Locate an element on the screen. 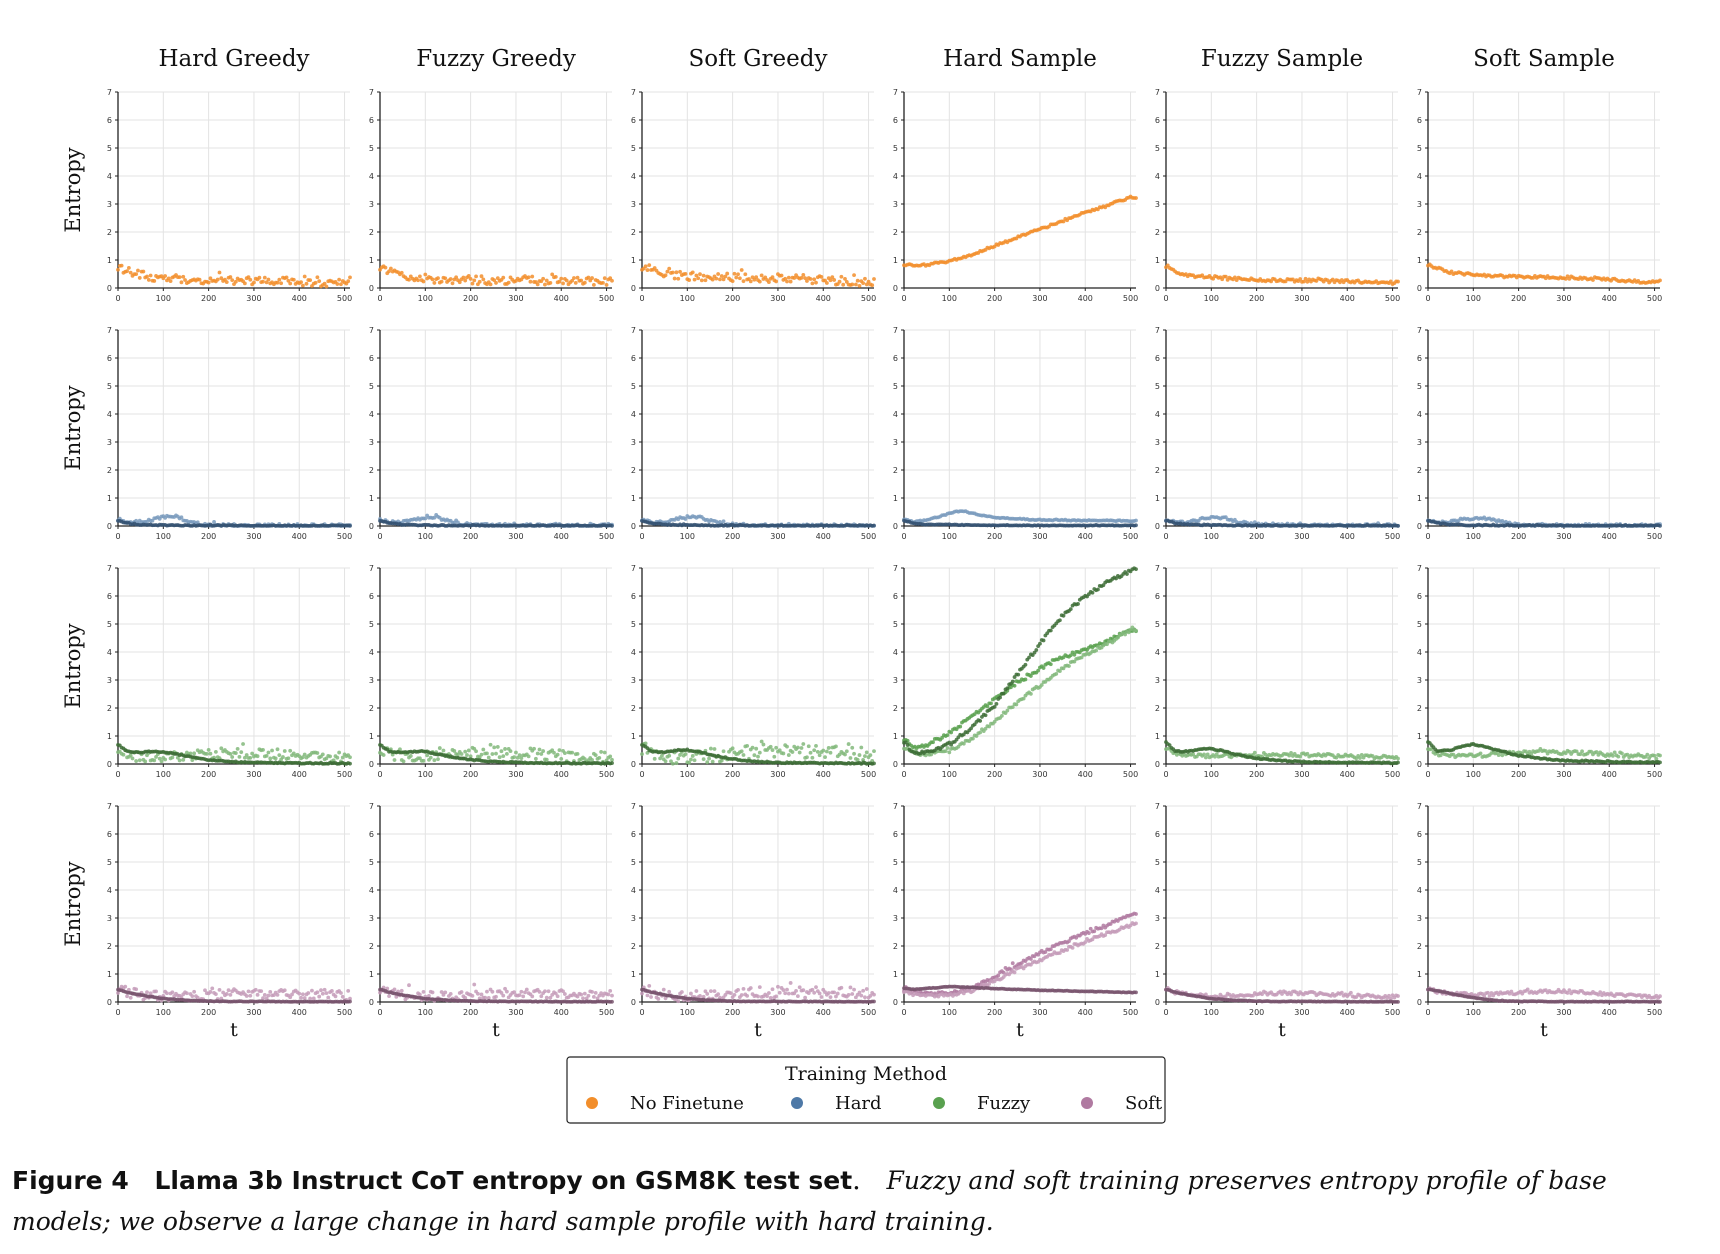  y-axis-label: Entropy is located at coordinates (73, 665).